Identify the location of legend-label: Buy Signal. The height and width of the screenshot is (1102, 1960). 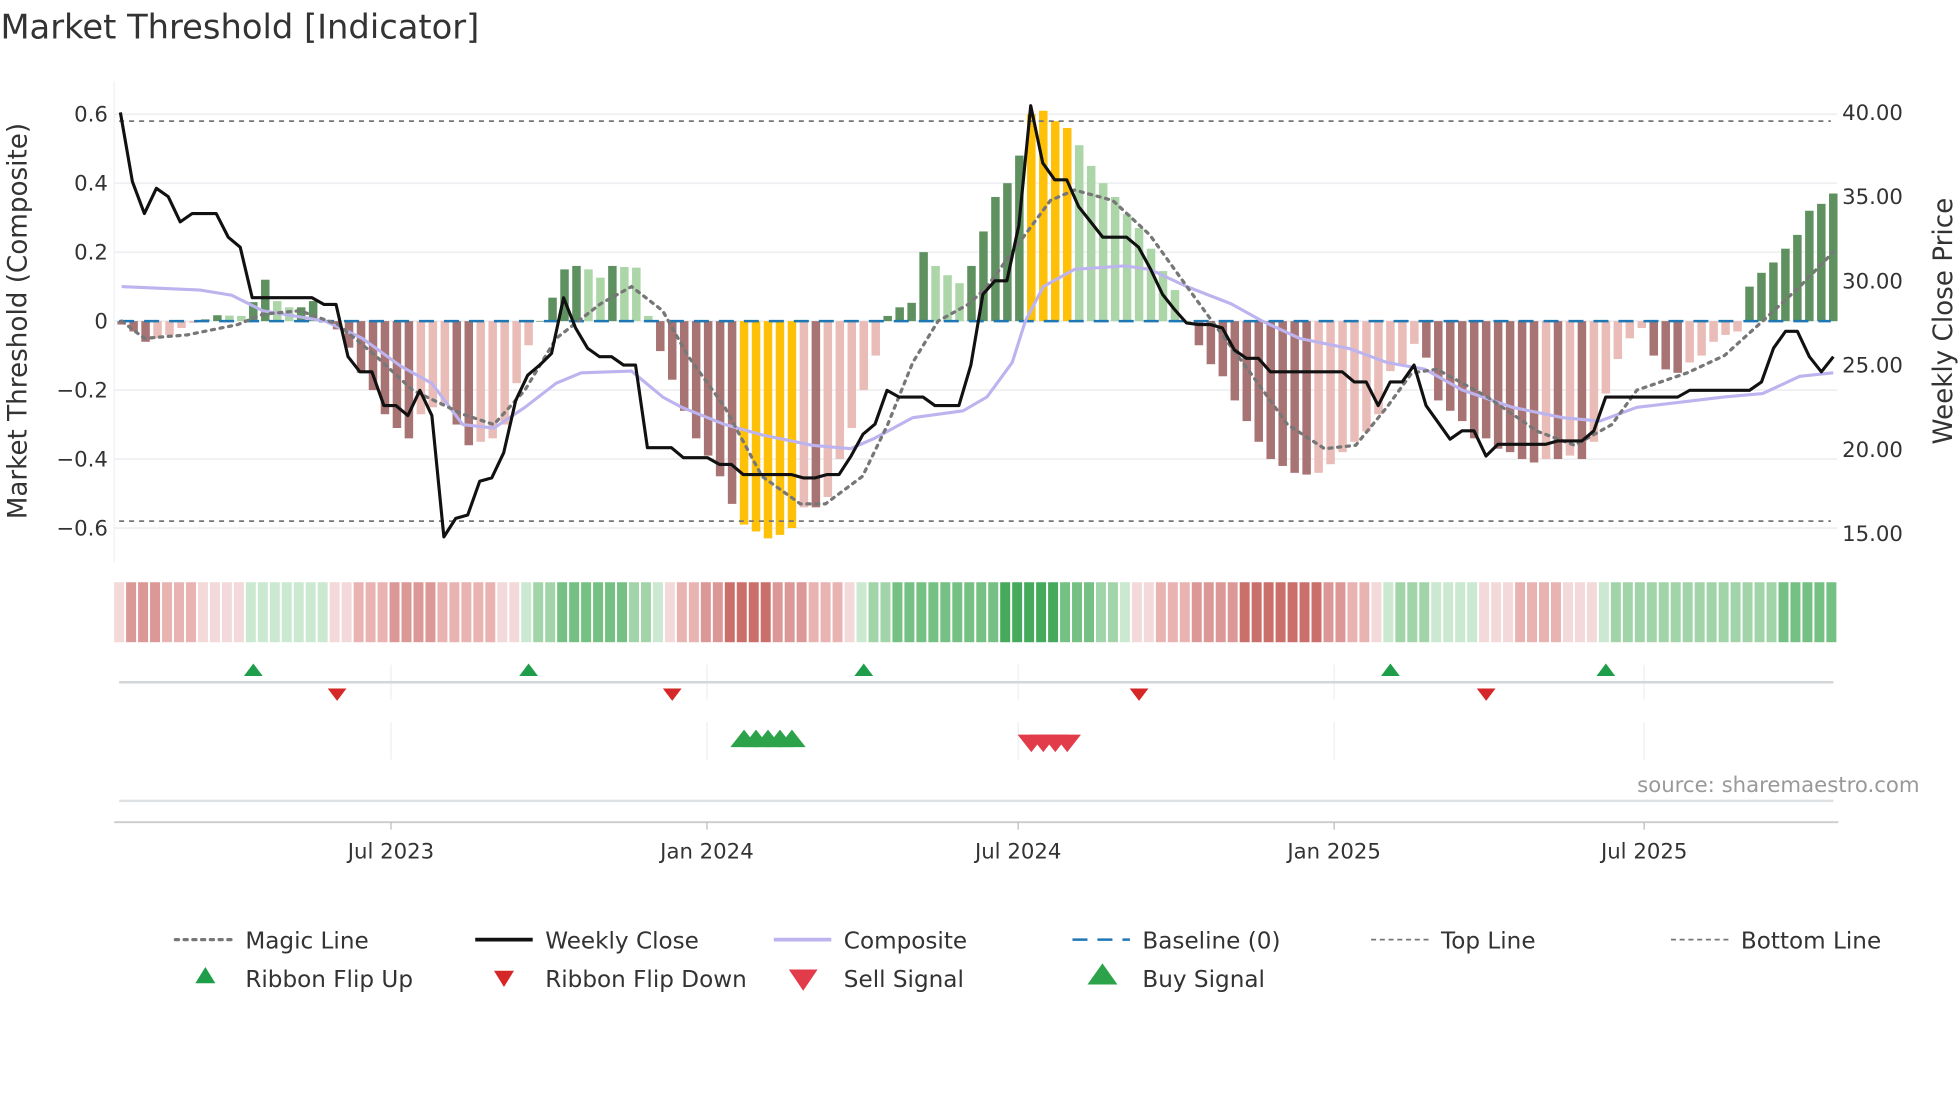
(1203, 980).